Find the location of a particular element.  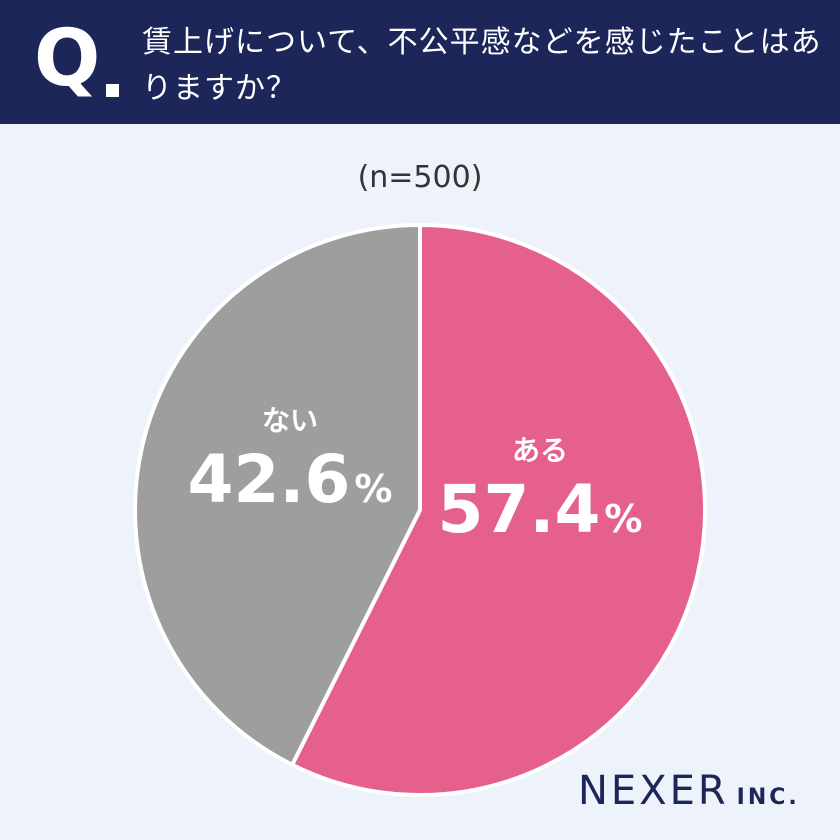

sample-size: (n=500) is located at coordinates (420, 177).